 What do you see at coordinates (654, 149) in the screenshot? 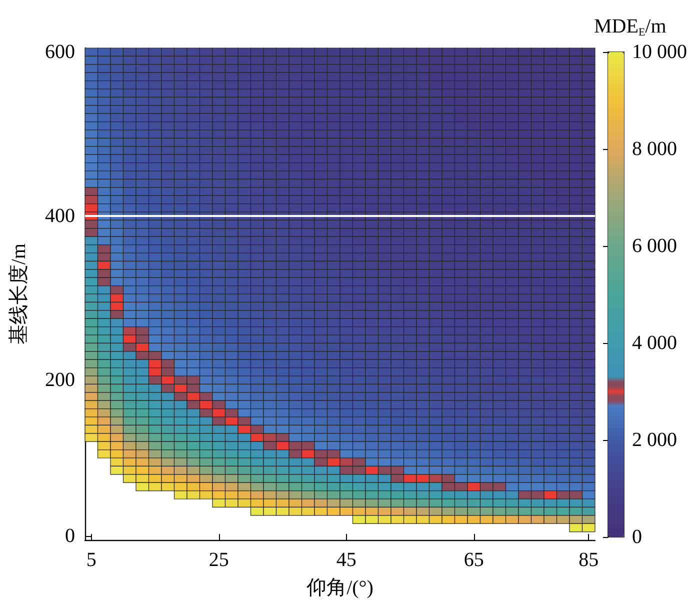
I see `color-bar-label: 8 000` at bounding box center [654, 149].